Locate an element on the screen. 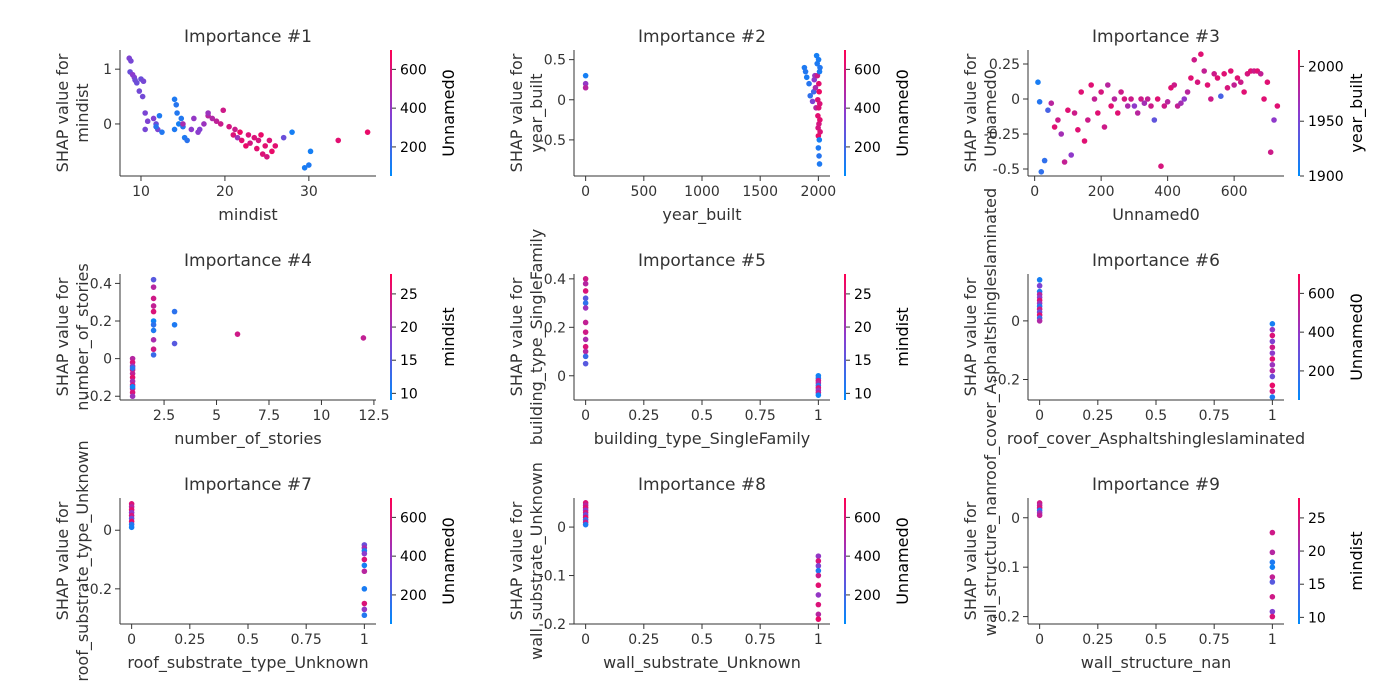  colorbar-tick-label: 25 is located at coordinates (409, 295).